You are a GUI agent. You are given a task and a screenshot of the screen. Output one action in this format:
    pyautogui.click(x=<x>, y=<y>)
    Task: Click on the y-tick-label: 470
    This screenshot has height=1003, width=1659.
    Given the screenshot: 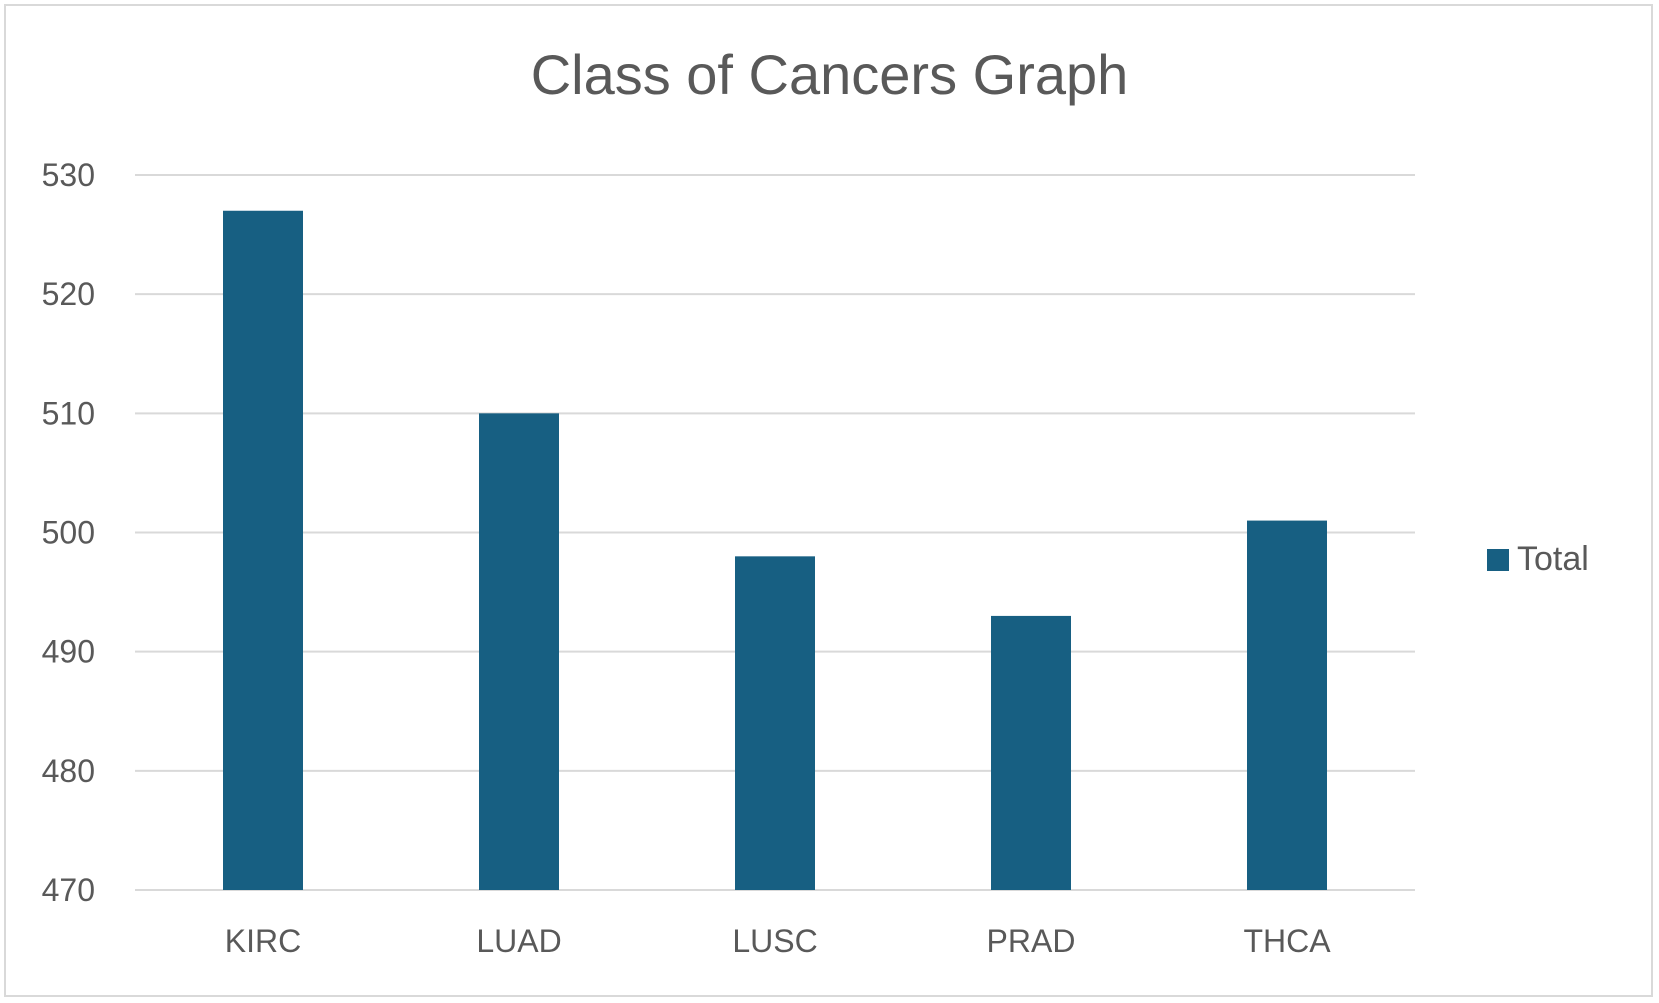 What is the action you would take?
    pyautogui.click(x=68, y=890)
    